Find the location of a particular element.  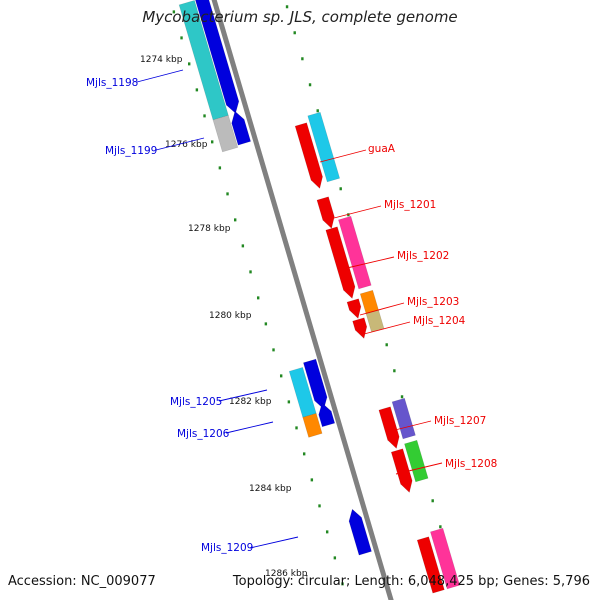

gene-label-mjls_1206: Mjls_1206 is located at coordinates (203, 434).